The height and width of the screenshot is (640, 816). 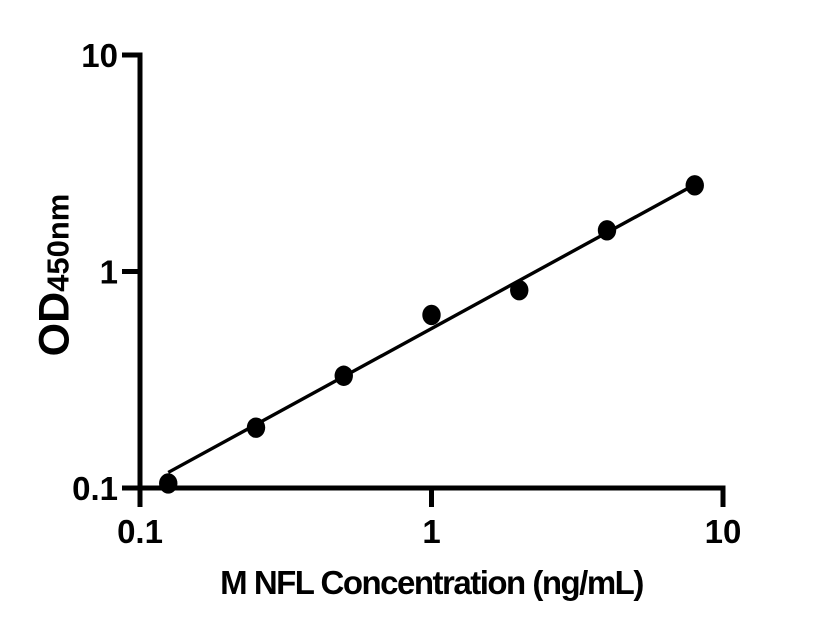 I want to click on y-axis-title: OD450nm, so click(x=54, y=275).